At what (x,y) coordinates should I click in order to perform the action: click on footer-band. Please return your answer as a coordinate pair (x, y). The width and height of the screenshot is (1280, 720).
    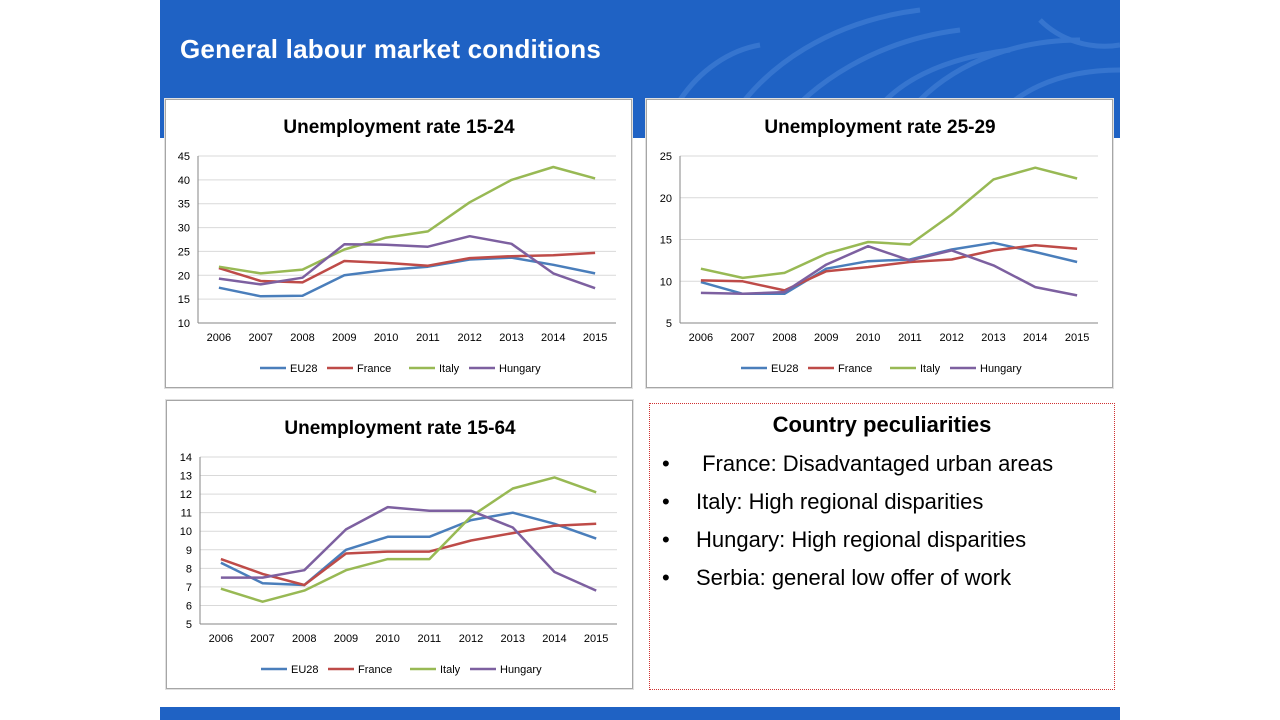
    Looking at the image, I should click on (640, 713).